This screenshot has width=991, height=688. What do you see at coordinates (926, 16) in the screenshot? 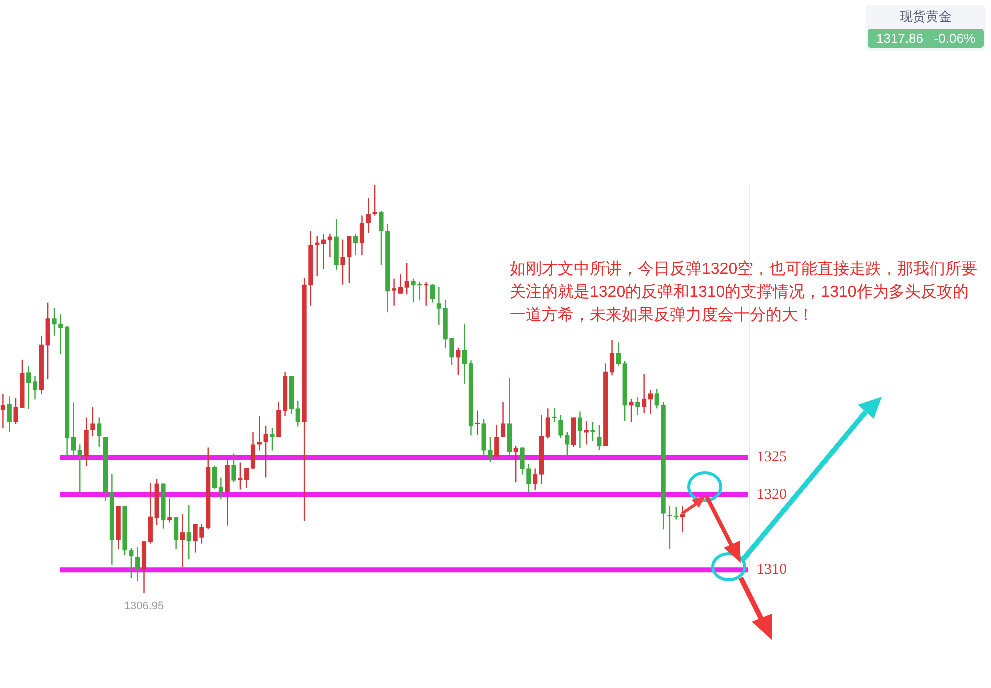
I see `text: 现货黄金` at bounding box center [926, 16].